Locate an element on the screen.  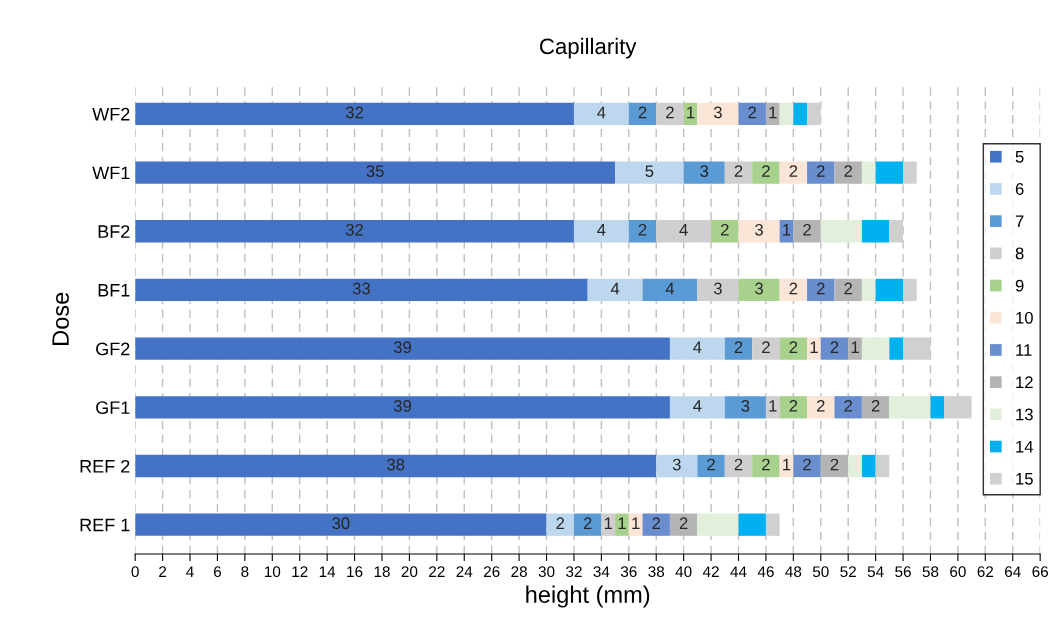
y-tick-label: BF2 is located at coordinates (114, 231).